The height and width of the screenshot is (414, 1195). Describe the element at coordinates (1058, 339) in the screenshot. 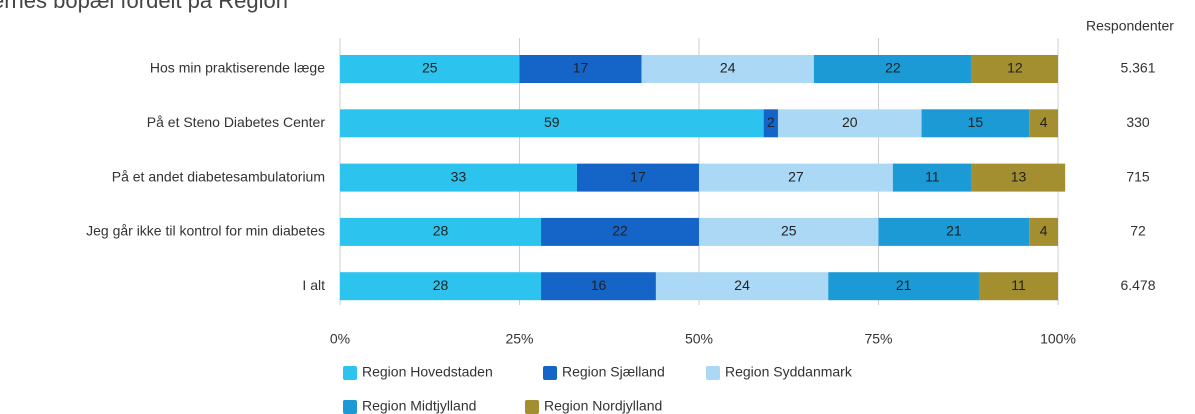

I see `x-tick-label: 100%` at that location.